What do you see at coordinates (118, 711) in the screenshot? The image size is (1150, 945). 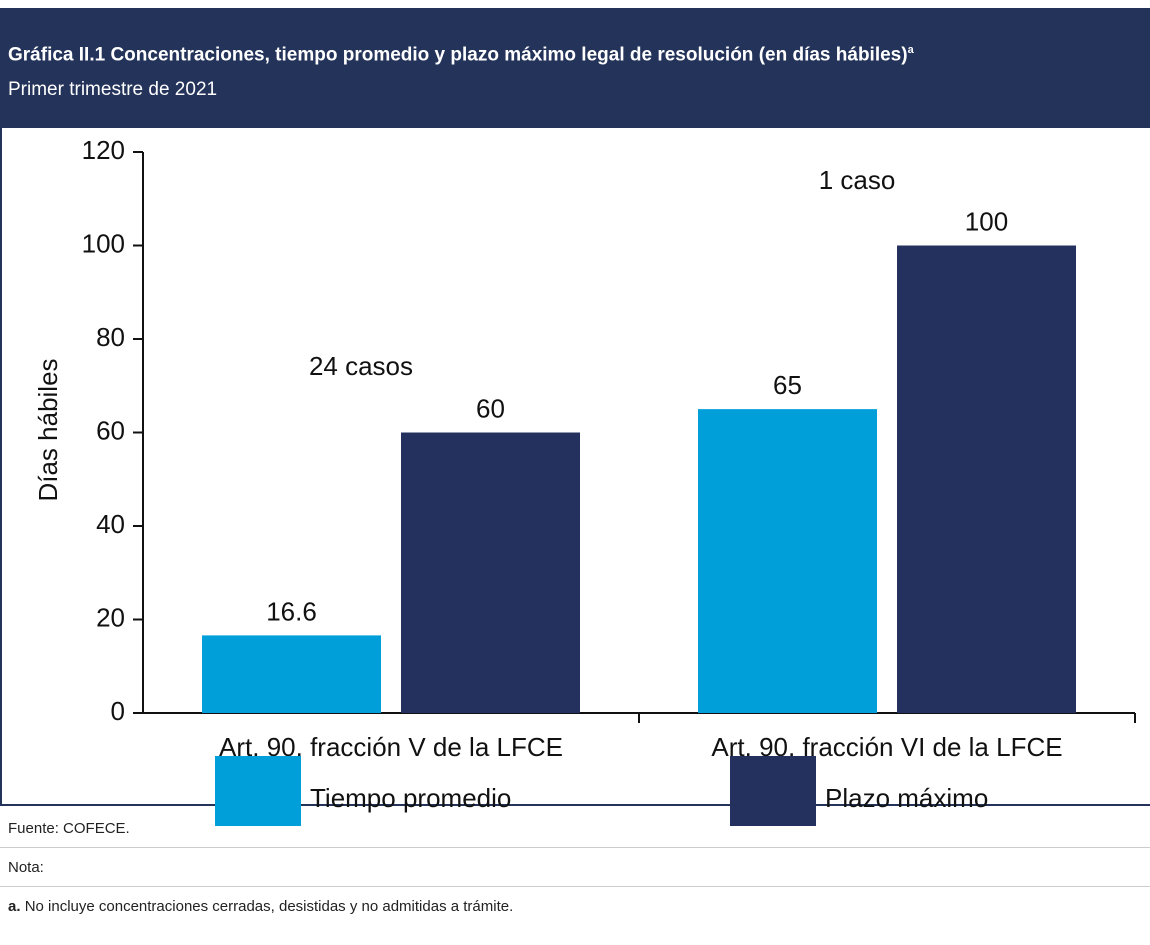 I see `y-tick-label: 0` at bounding box center [118, 711].